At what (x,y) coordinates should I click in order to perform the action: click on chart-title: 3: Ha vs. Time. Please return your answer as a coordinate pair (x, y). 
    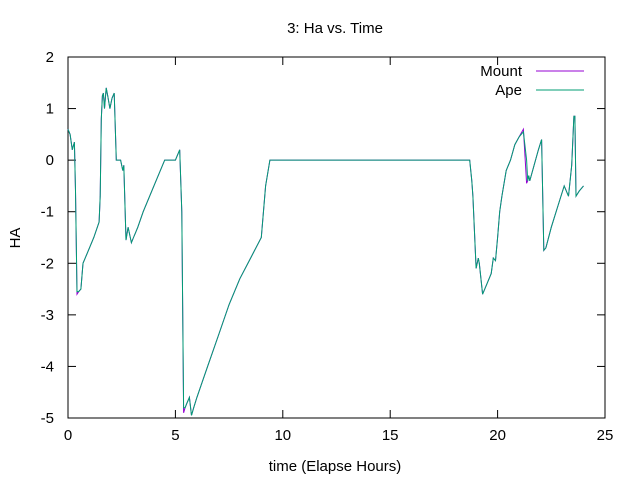
    Looking at the image, I should click on (335, 28).